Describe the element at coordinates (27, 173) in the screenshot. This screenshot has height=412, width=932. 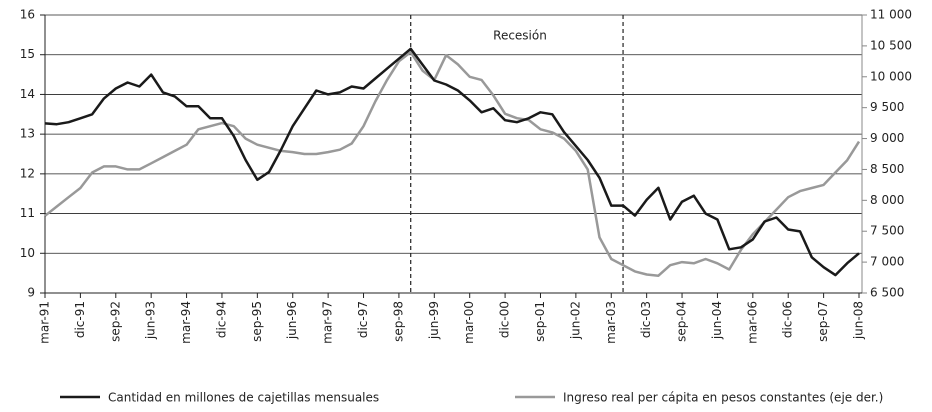
I see `y-tick-label: 12` at that location.